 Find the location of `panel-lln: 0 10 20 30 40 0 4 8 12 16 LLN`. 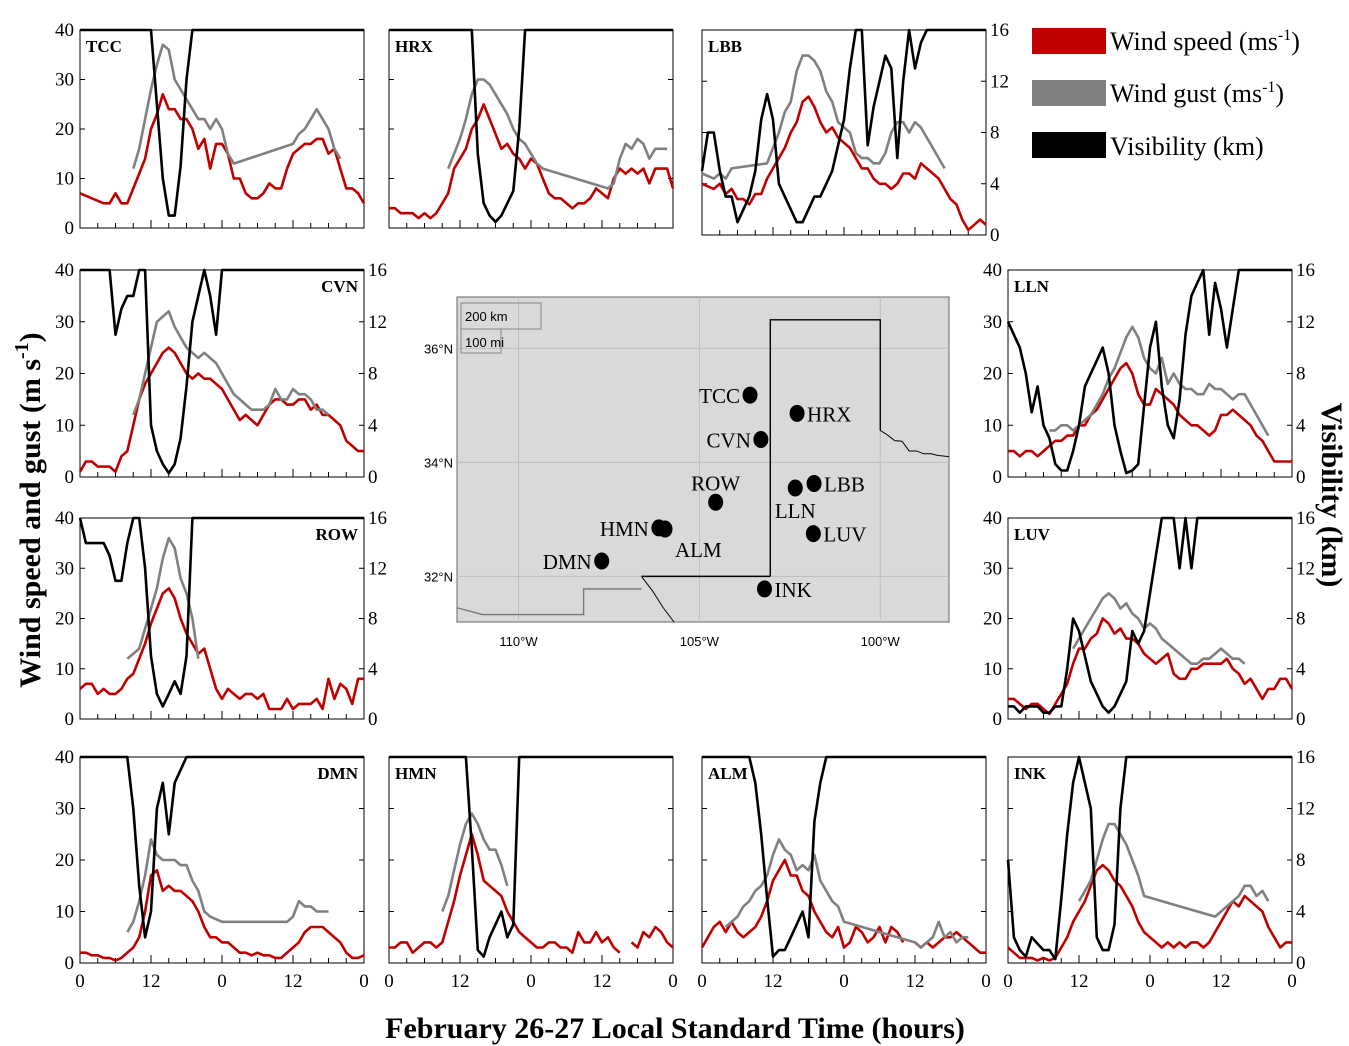

panel-lln: 0 10 20 30 40 0 4 8 12 16 LLN is located at coordinates (1149, 374).